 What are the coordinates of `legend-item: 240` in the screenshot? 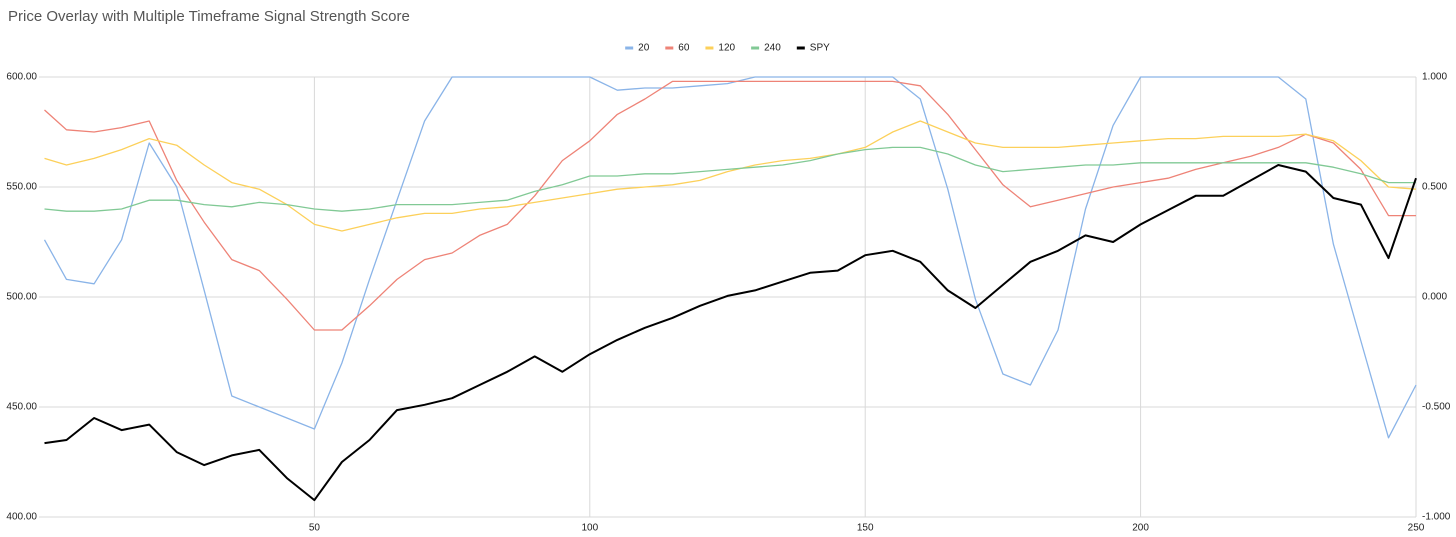 It's located at (766, 48).